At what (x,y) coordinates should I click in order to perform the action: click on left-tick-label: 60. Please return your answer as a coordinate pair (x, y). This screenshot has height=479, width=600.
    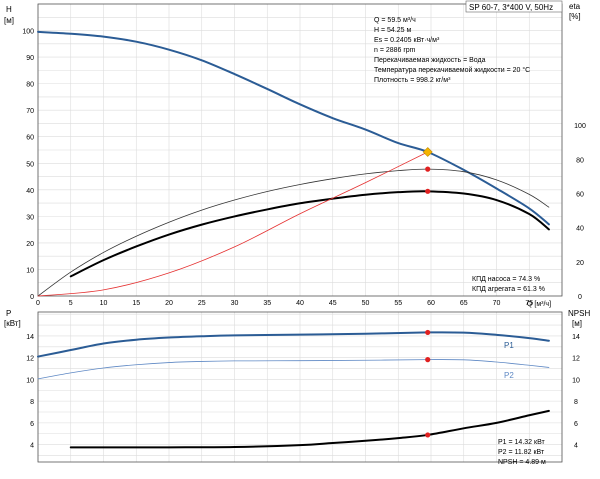
    Looking at the image, I should click on (30, 138).